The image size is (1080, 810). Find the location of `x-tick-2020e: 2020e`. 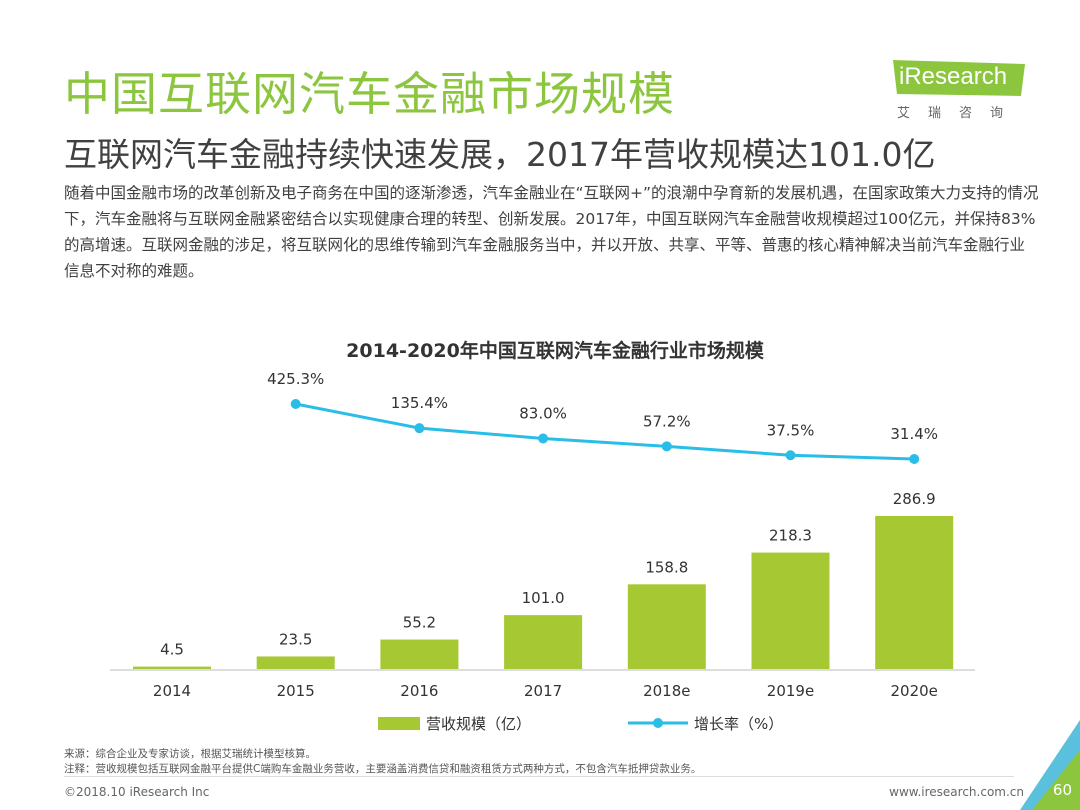

x-tick-2020e: 2020e is located at coordinates (913, 691).